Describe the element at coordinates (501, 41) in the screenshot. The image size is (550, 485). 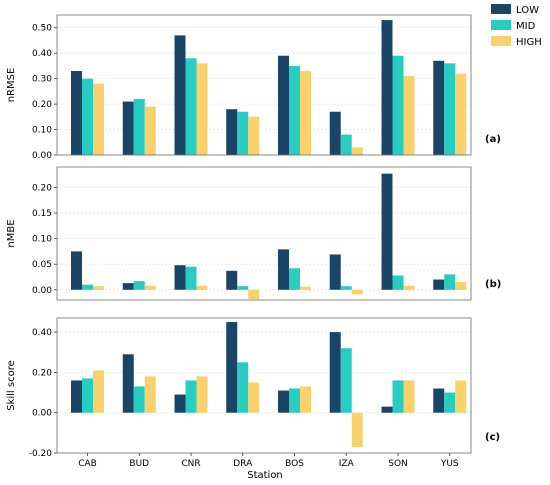
I see `legend-swatch-high` at that location.